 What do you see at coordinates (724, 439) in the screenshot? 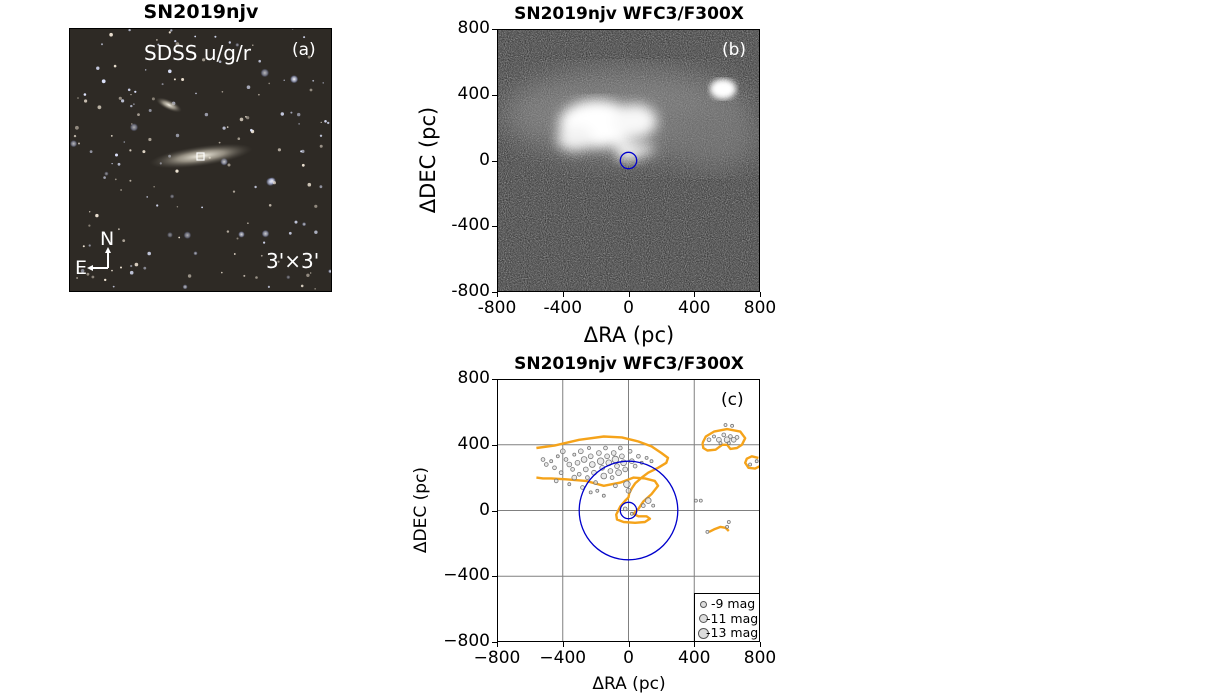
I see `contour-upper-right` at bounding box center [724, 439].